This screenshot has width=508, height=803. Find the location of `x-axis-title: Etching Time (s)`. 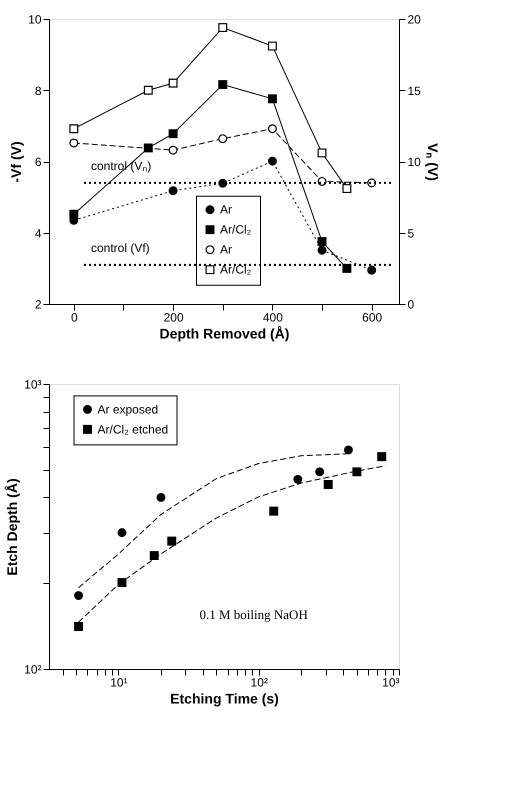

x-axis-title: Etching Time (s) is located at coordinates (224, 698).